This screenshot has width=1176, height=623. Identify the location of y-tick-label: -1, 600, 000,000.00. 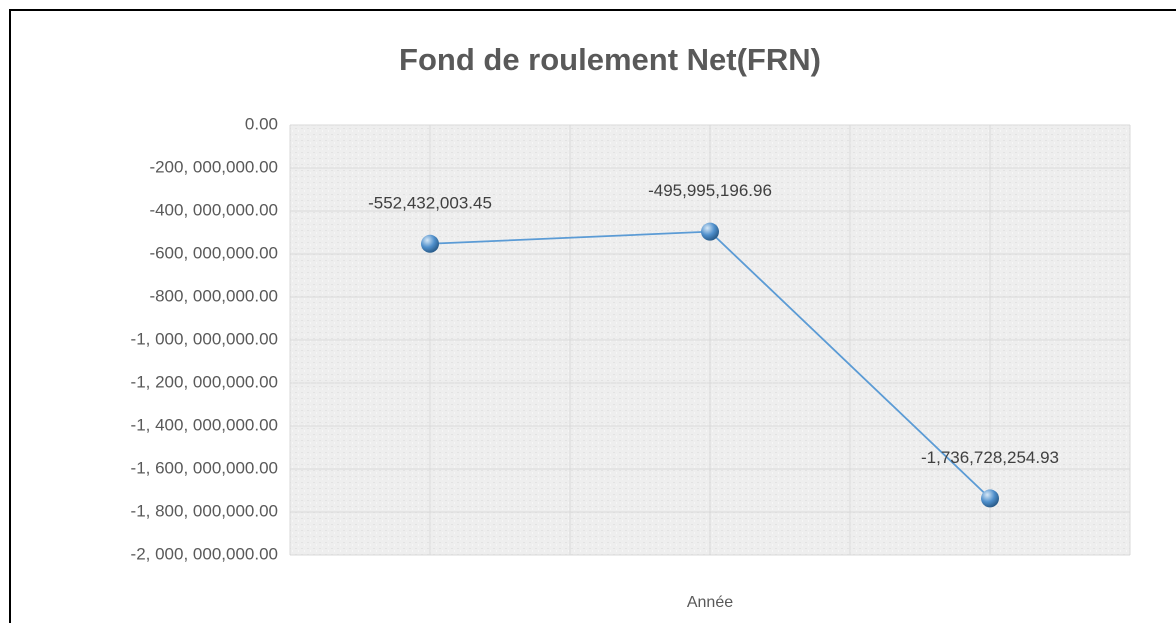
(204, 467).